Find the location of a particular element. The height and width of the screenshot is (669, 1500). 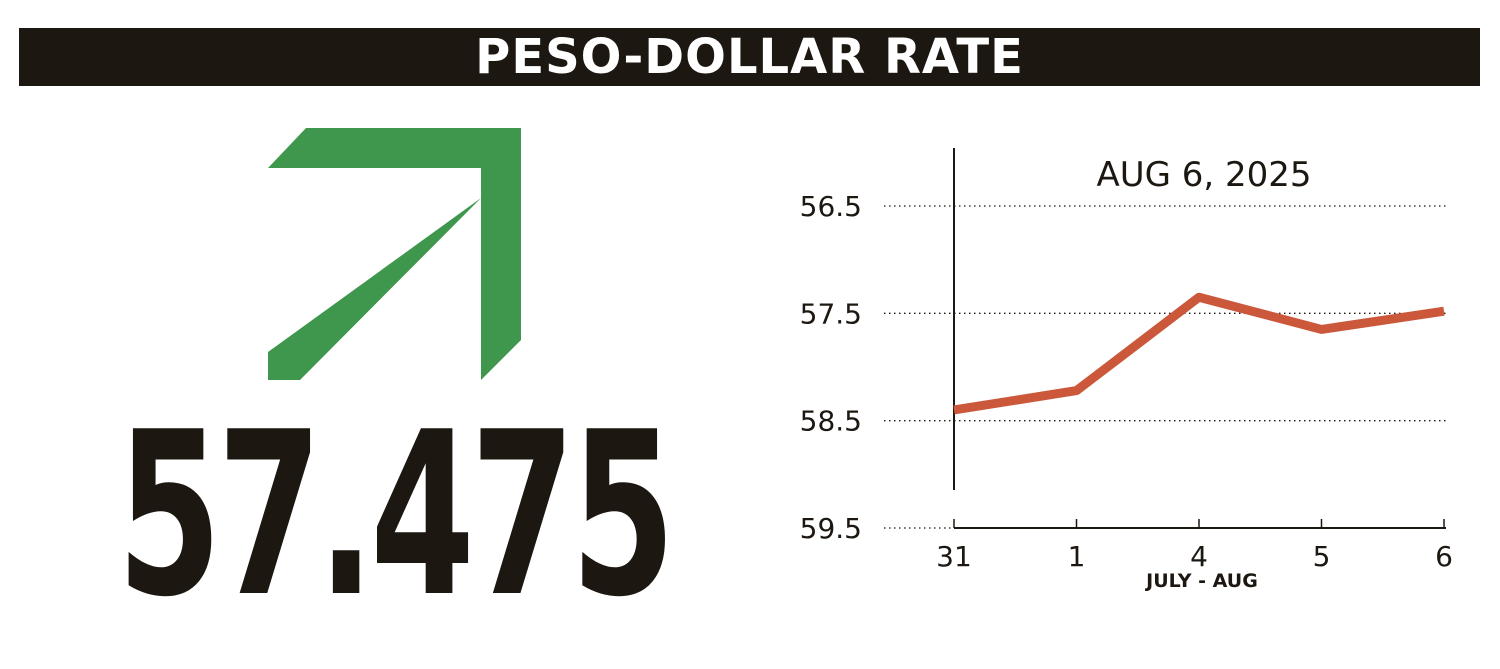

y-tick-labels: 56.5 57.5 58.5 59.5 is located at coordinates (831, 367).